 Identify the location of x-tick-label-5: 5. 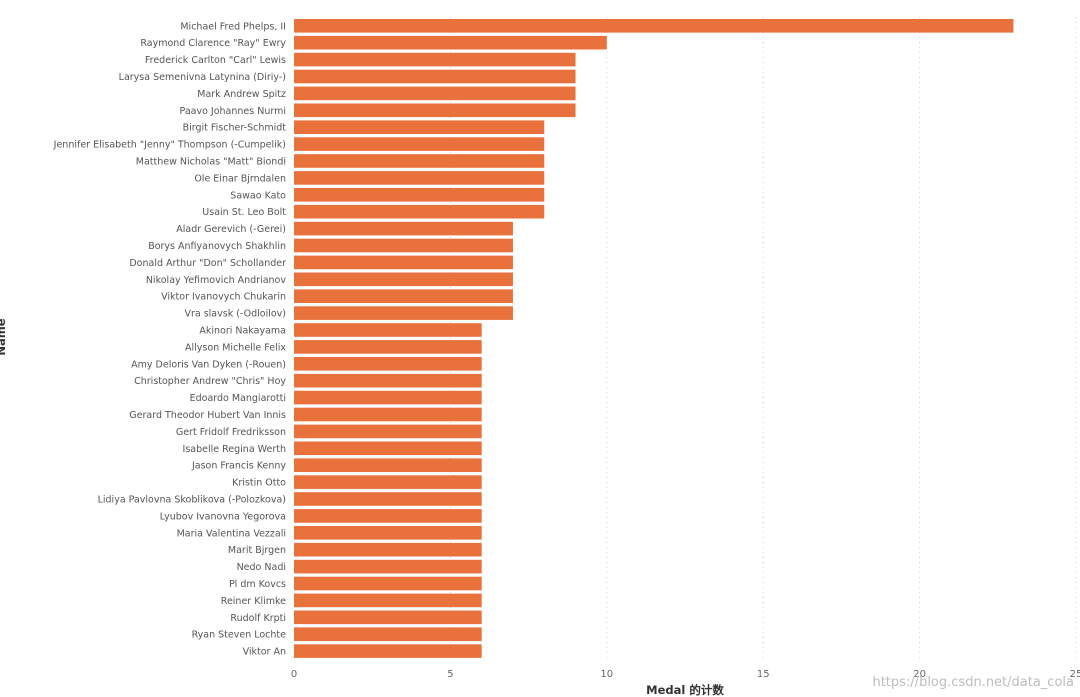
(450, 674).